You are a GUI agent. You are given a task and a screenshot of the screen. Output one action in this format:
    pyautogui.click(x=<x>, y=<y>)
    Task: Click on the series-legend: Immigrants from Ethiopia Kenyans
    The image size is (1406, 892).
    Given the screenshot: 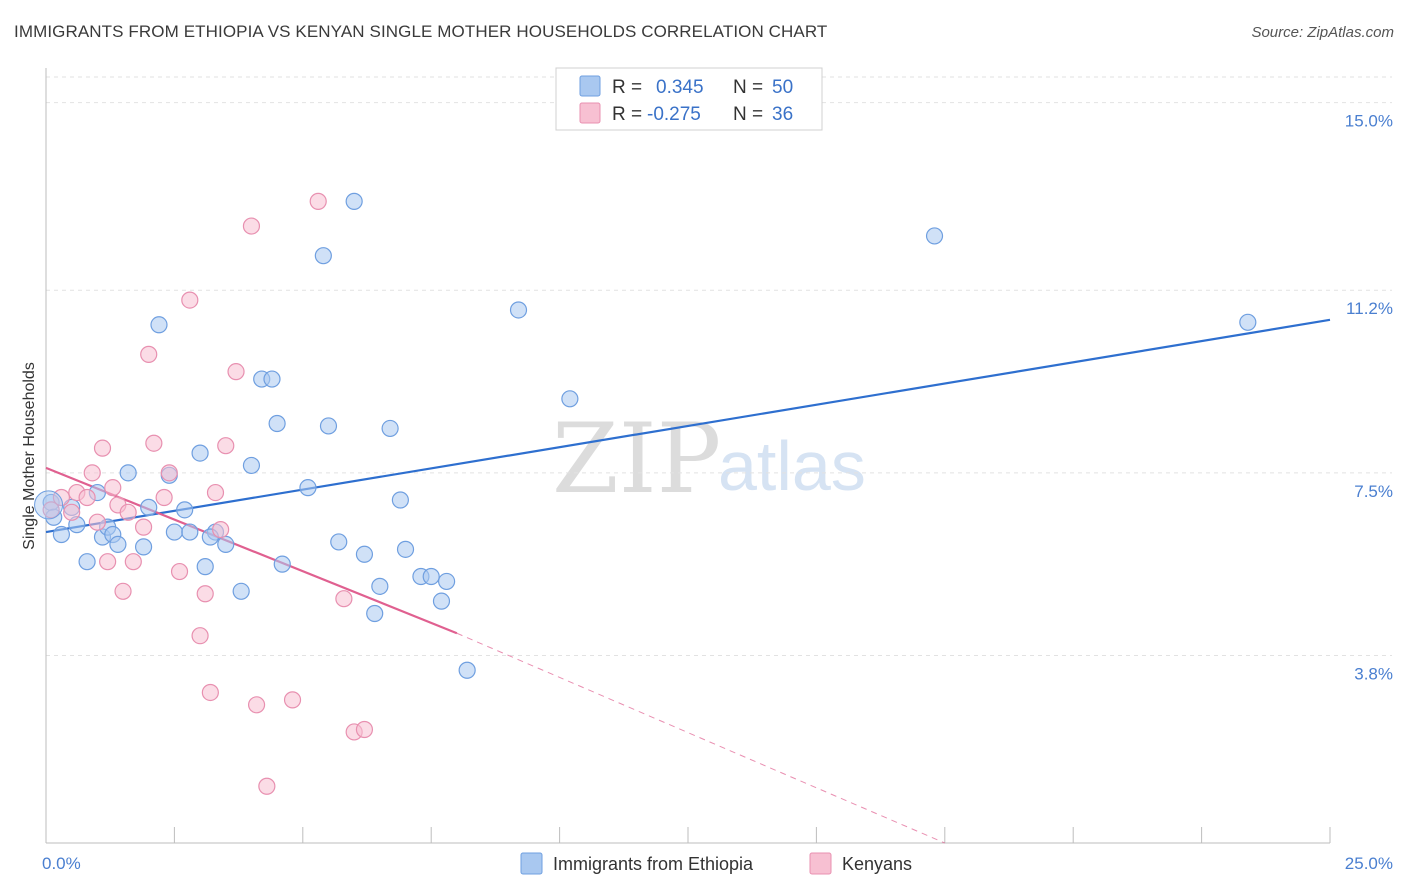 What is the action you would take?
    pyautogui.click(x=716, y=863)
    